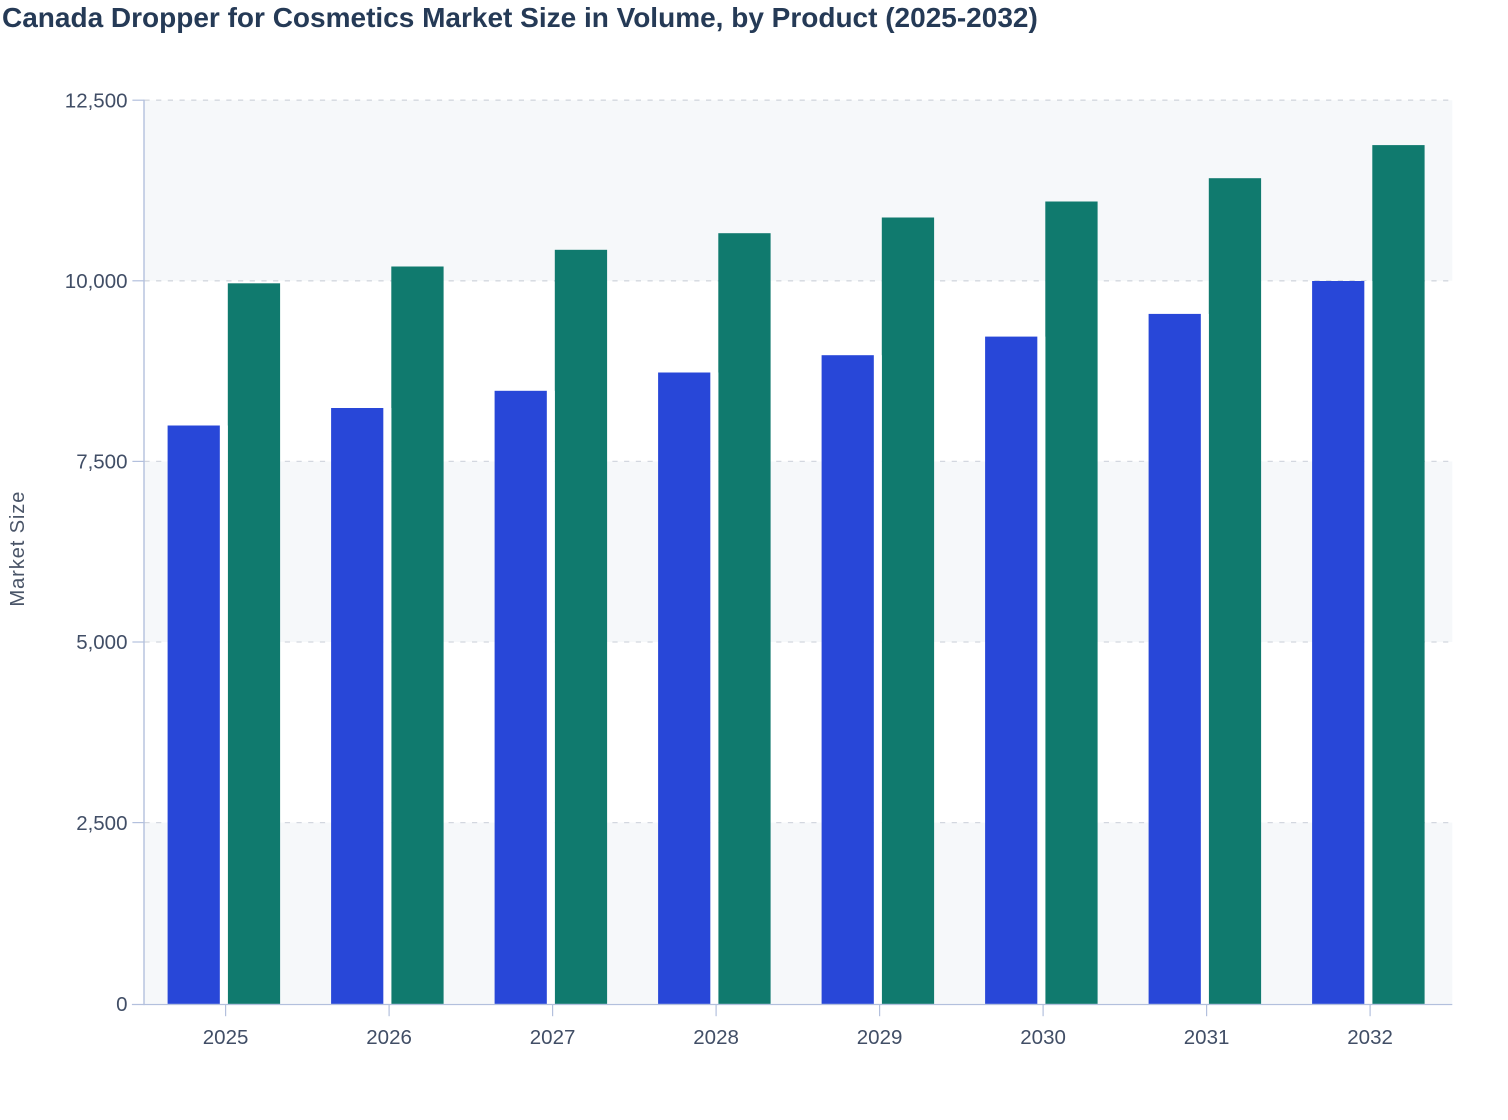 Image resolution: width=1508 pixels, height=1120 pixels. Describe the element at coordinates (226, 1037) in the screenshot. I see `svg-text: 2025` at that location.